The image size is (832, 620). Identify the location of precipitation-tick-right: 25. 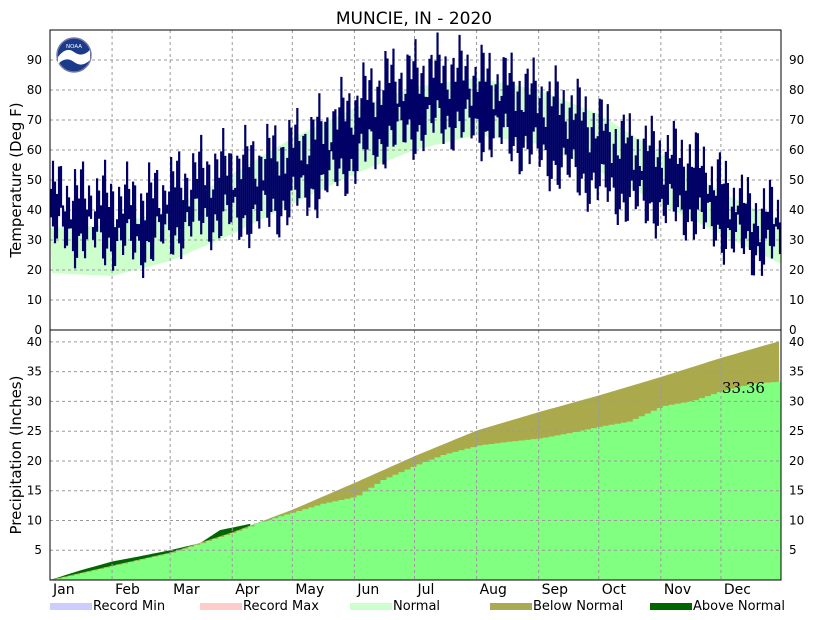
(796, 431).